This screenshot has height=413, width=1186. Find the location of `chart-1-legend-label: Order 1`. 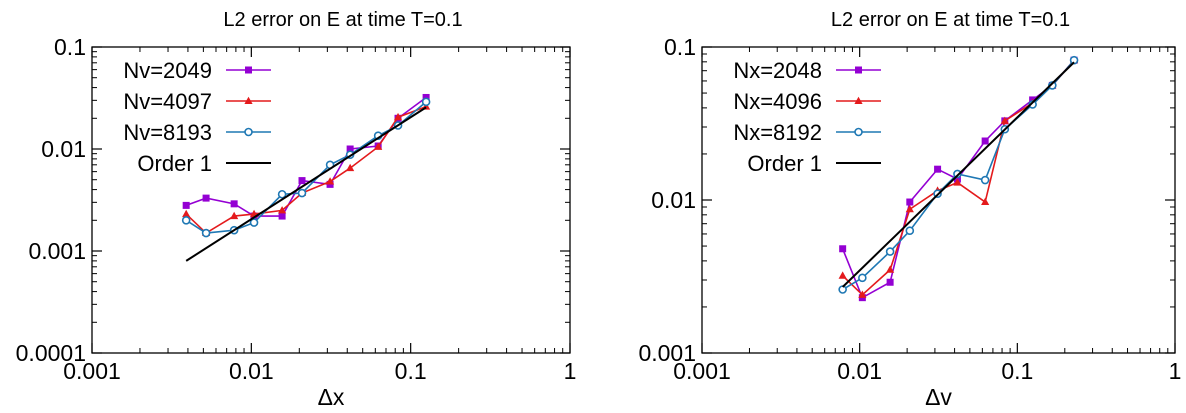

chart-1-legend-label: Order 1 is located at coordinates (174, 163).